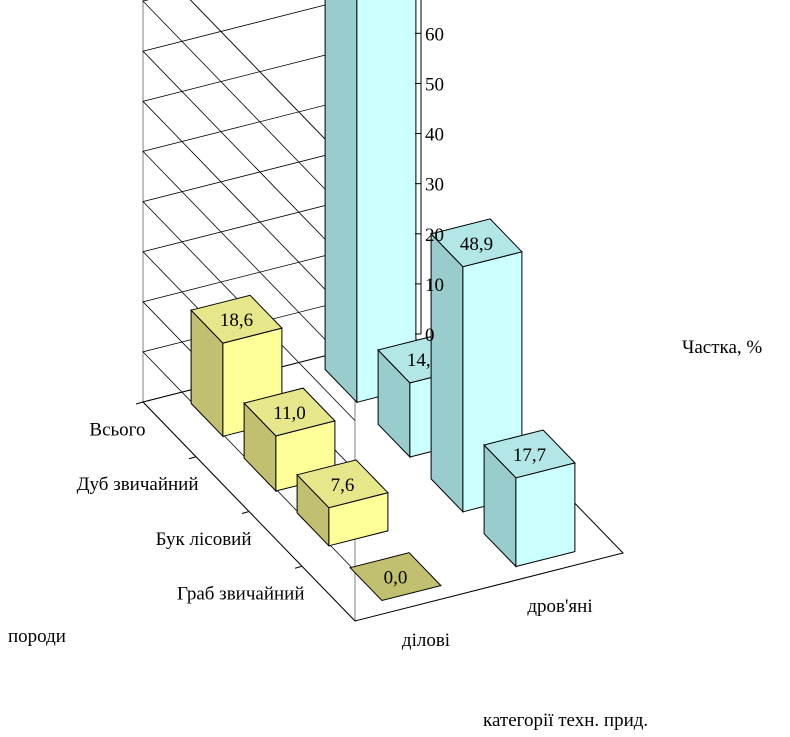 Image resolution: width=790 pixels, height=737 pixels. Describe the element at coordinates (434, 185) in the screenshot. I see `z-tick-label: 30` at that location.